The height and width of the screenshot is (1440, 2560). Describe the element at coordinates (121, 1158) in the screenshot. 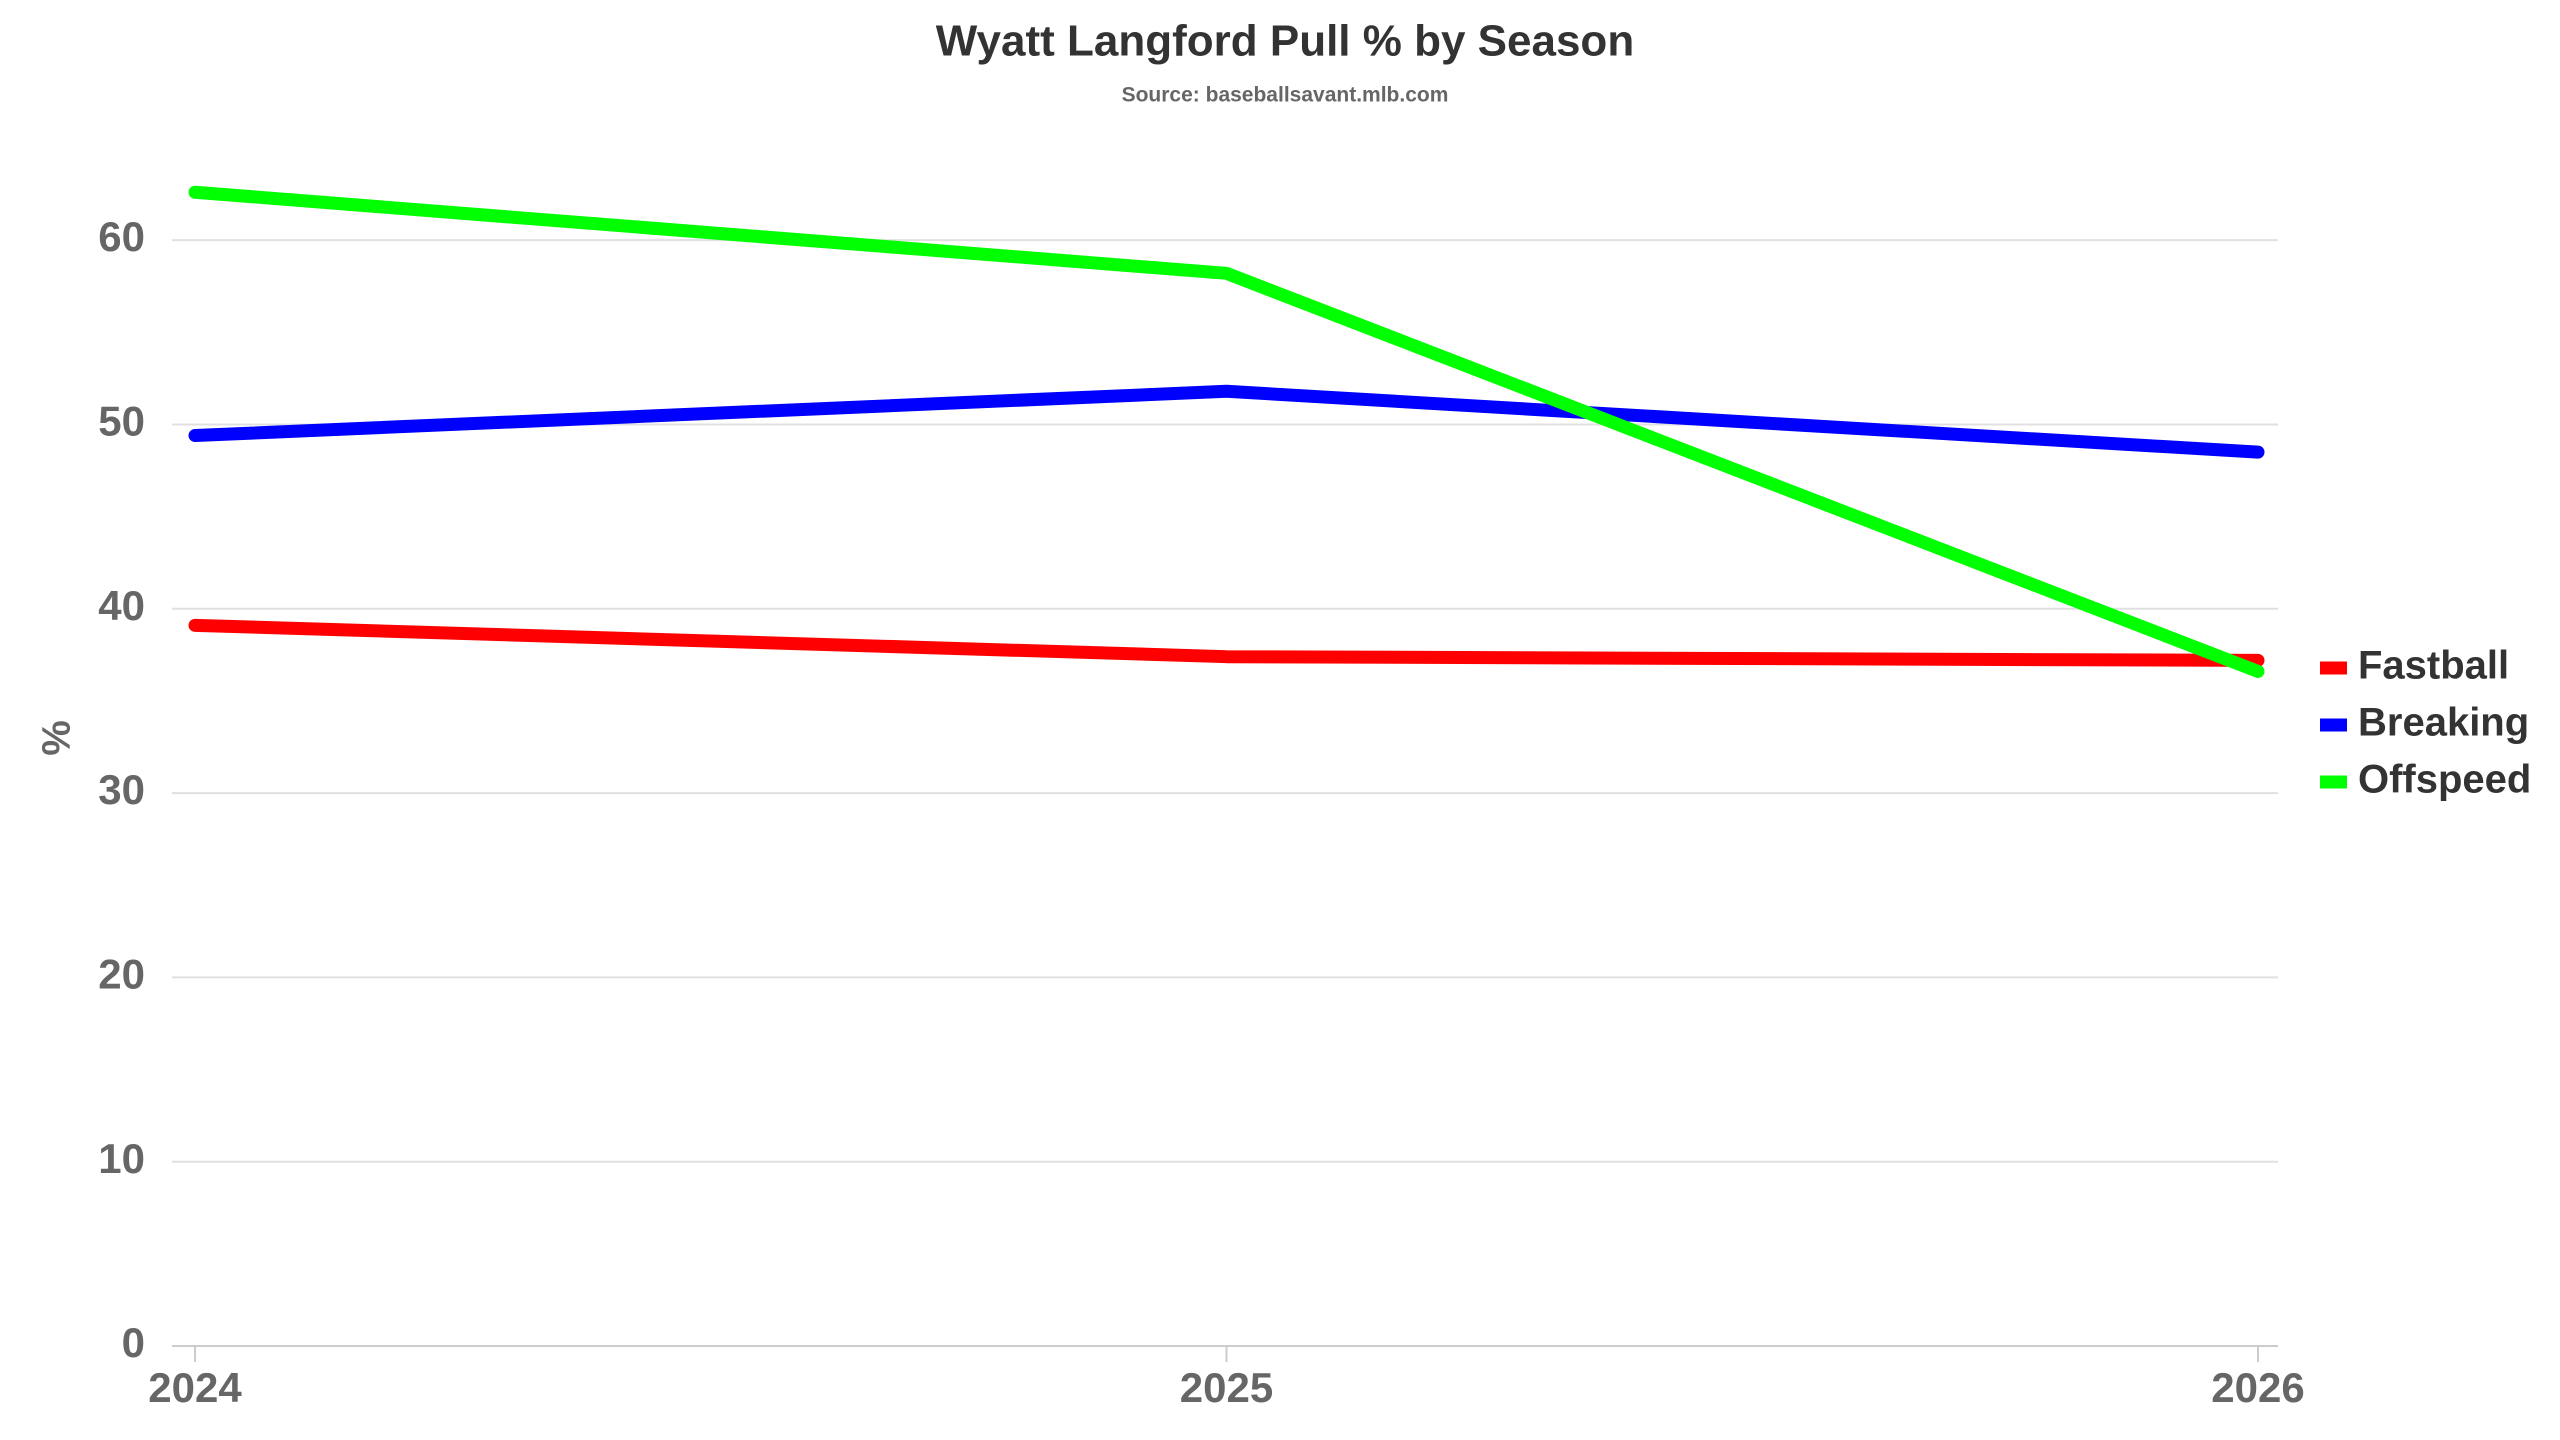

I see `y-tick-label: 10` at that location.